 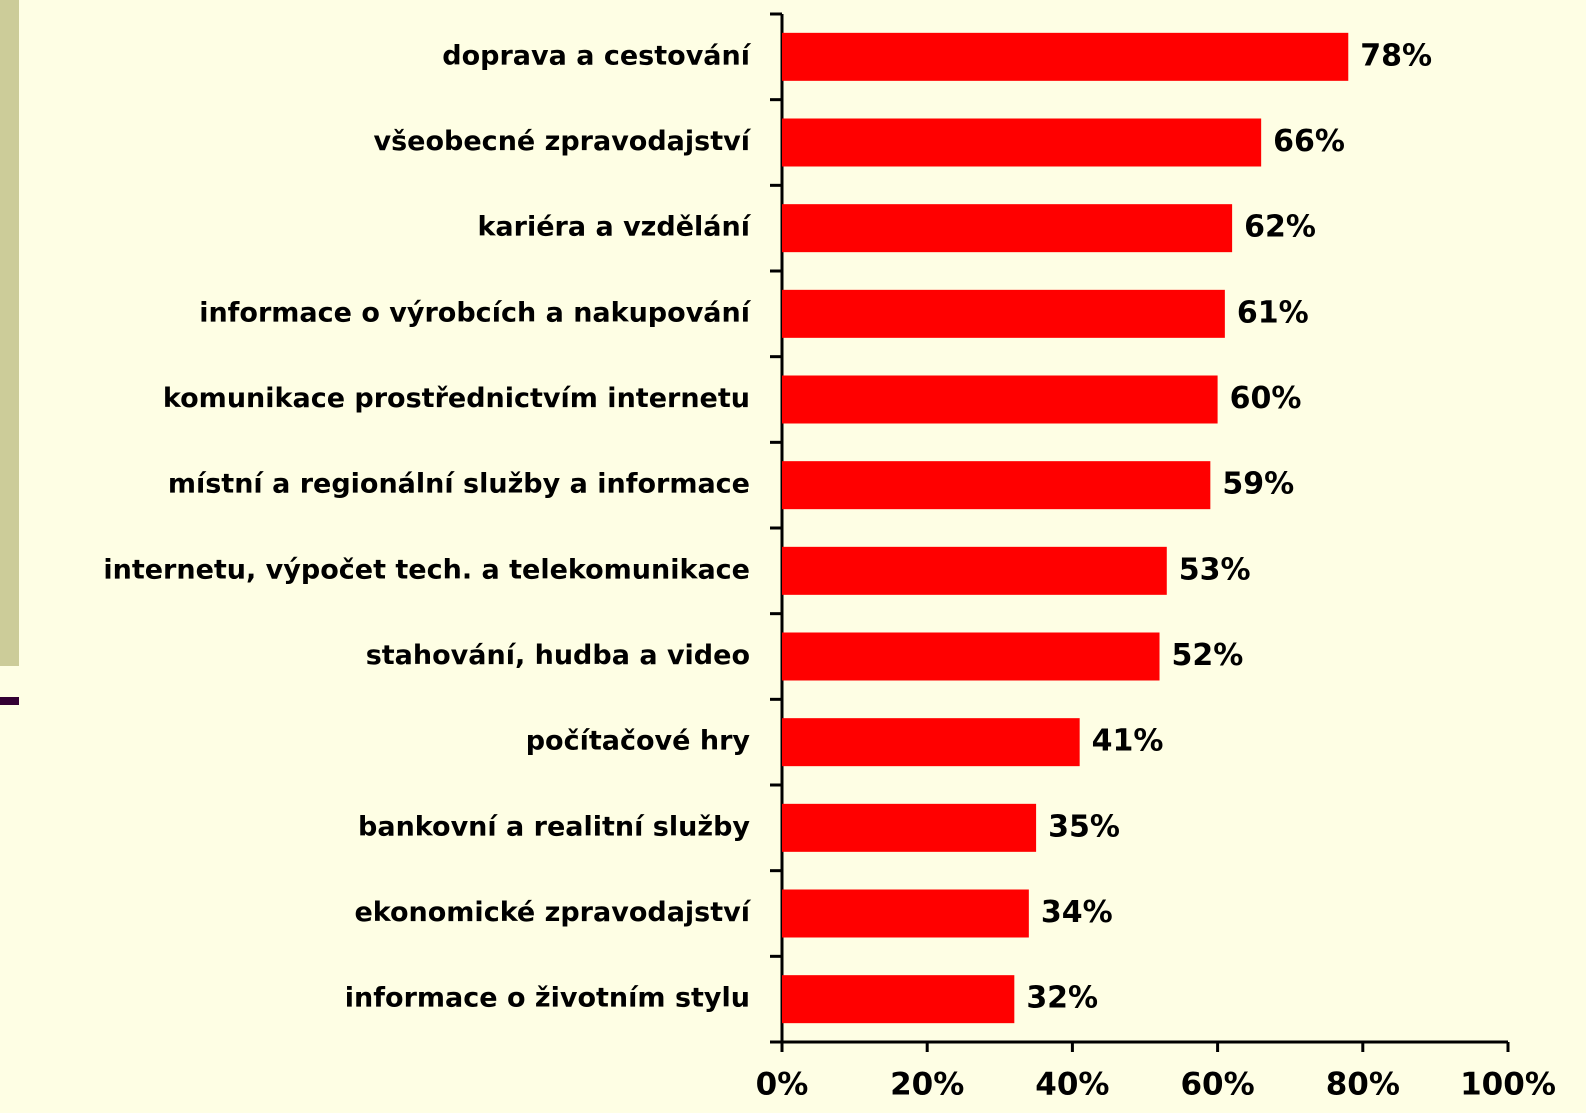 I want to click on y-tick-label: ekonomické zpravodajství, so click(x=552, y=912).